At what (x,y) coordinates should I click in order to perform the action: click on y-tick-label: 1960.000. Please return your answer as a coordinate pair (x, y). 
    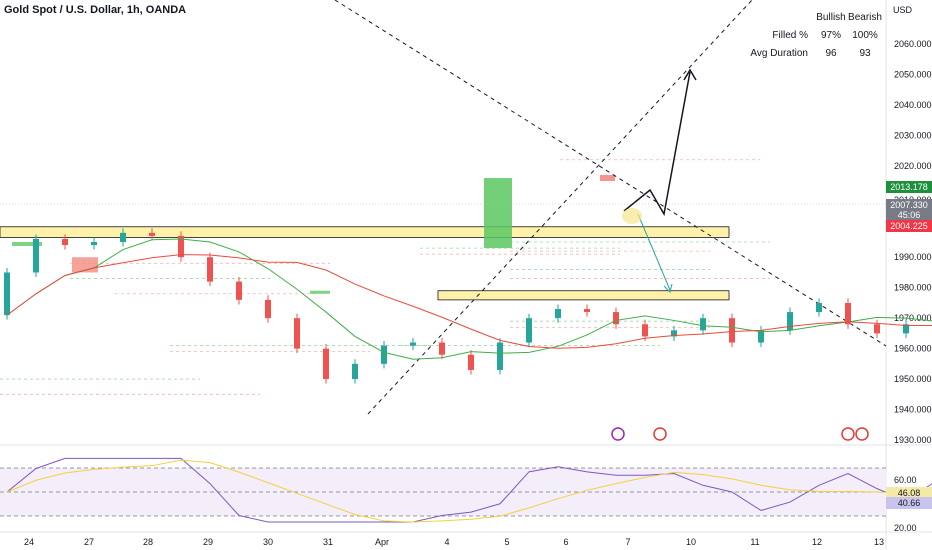
    Looking at the image, I should click on (913, 349).